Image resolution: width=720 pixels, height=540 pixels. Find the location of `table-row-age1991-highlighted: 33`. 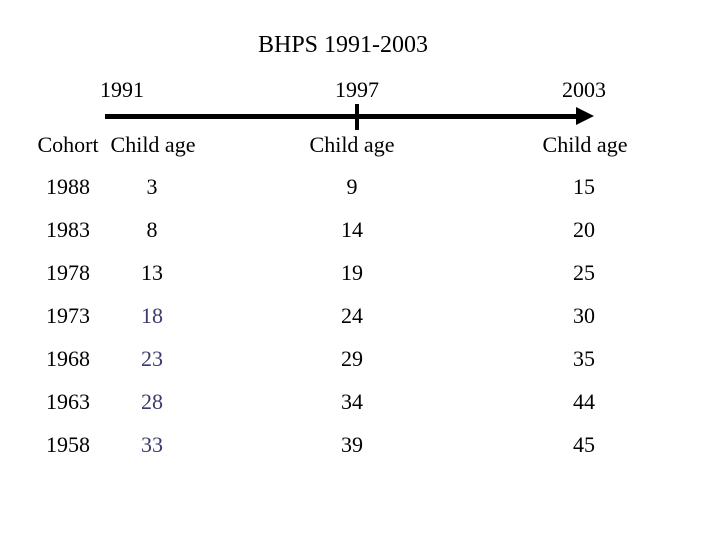

table-row-age1991-highlighted: 33 is located at coordinates (152, 444).